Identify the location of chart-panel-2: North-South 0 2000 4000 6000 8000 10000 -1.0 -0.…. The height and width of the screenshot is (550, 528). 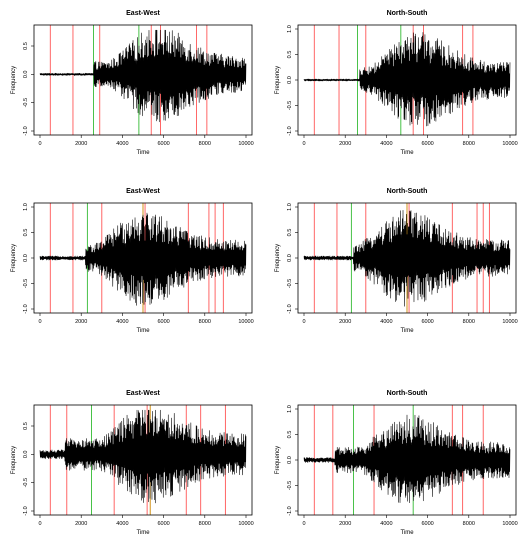
(396, 83).